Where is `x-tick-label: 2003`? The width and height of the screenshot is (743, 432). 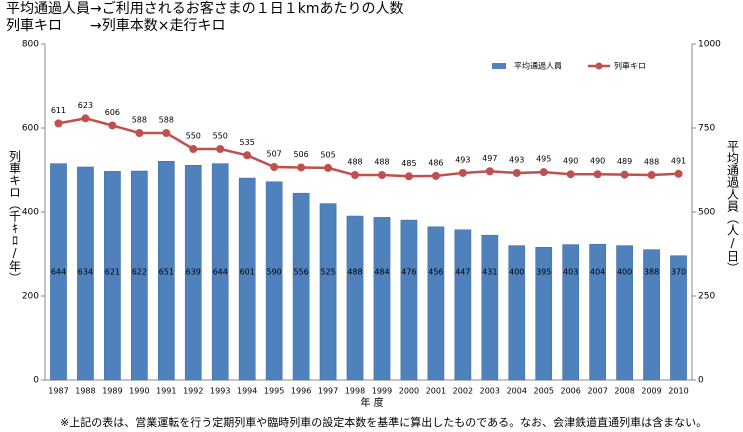
x-tick-label: 2003 is located at coordinates (490, 391).